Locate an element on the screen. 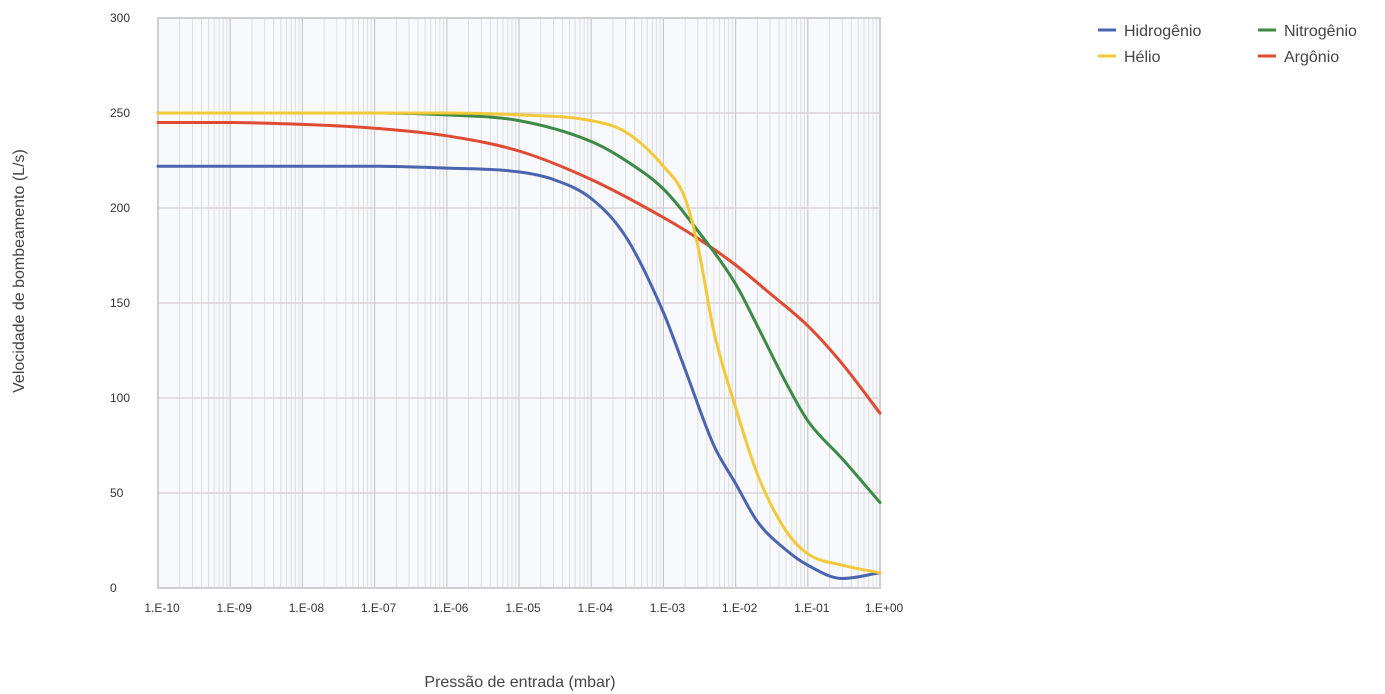 The height and width of the screenshot is (694, 1385). x-tick-label: 1.E-10 is located at coordinates (162, 608).